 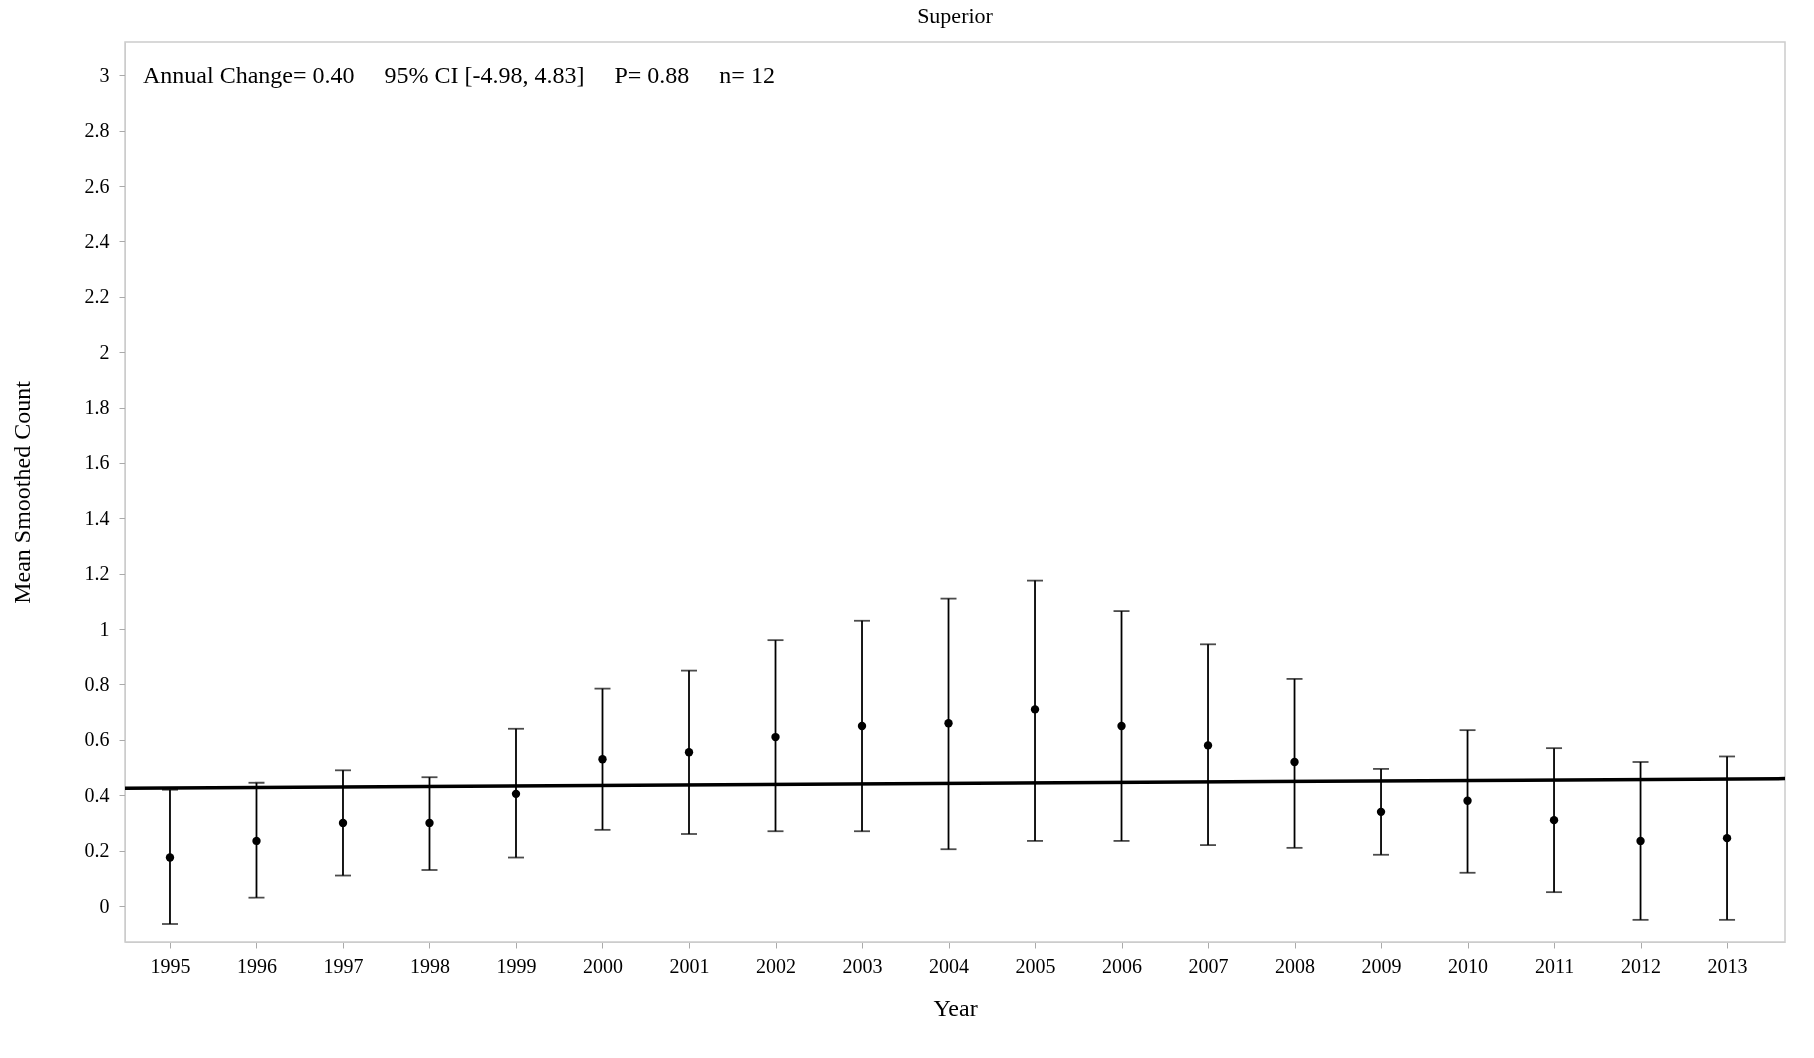 I want to click on y-tick-label: 1.6, so click(x=97, y=462).